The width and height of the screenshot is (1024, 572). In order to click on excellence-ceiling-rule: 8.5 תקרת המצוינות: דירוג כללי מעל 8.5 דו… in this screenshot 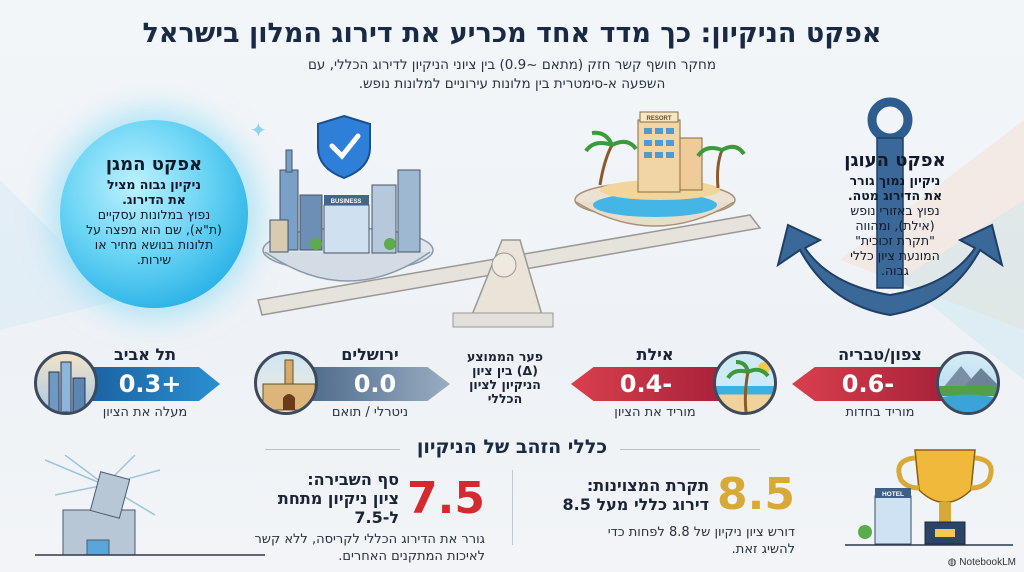, I will do `click(667, 514)`.